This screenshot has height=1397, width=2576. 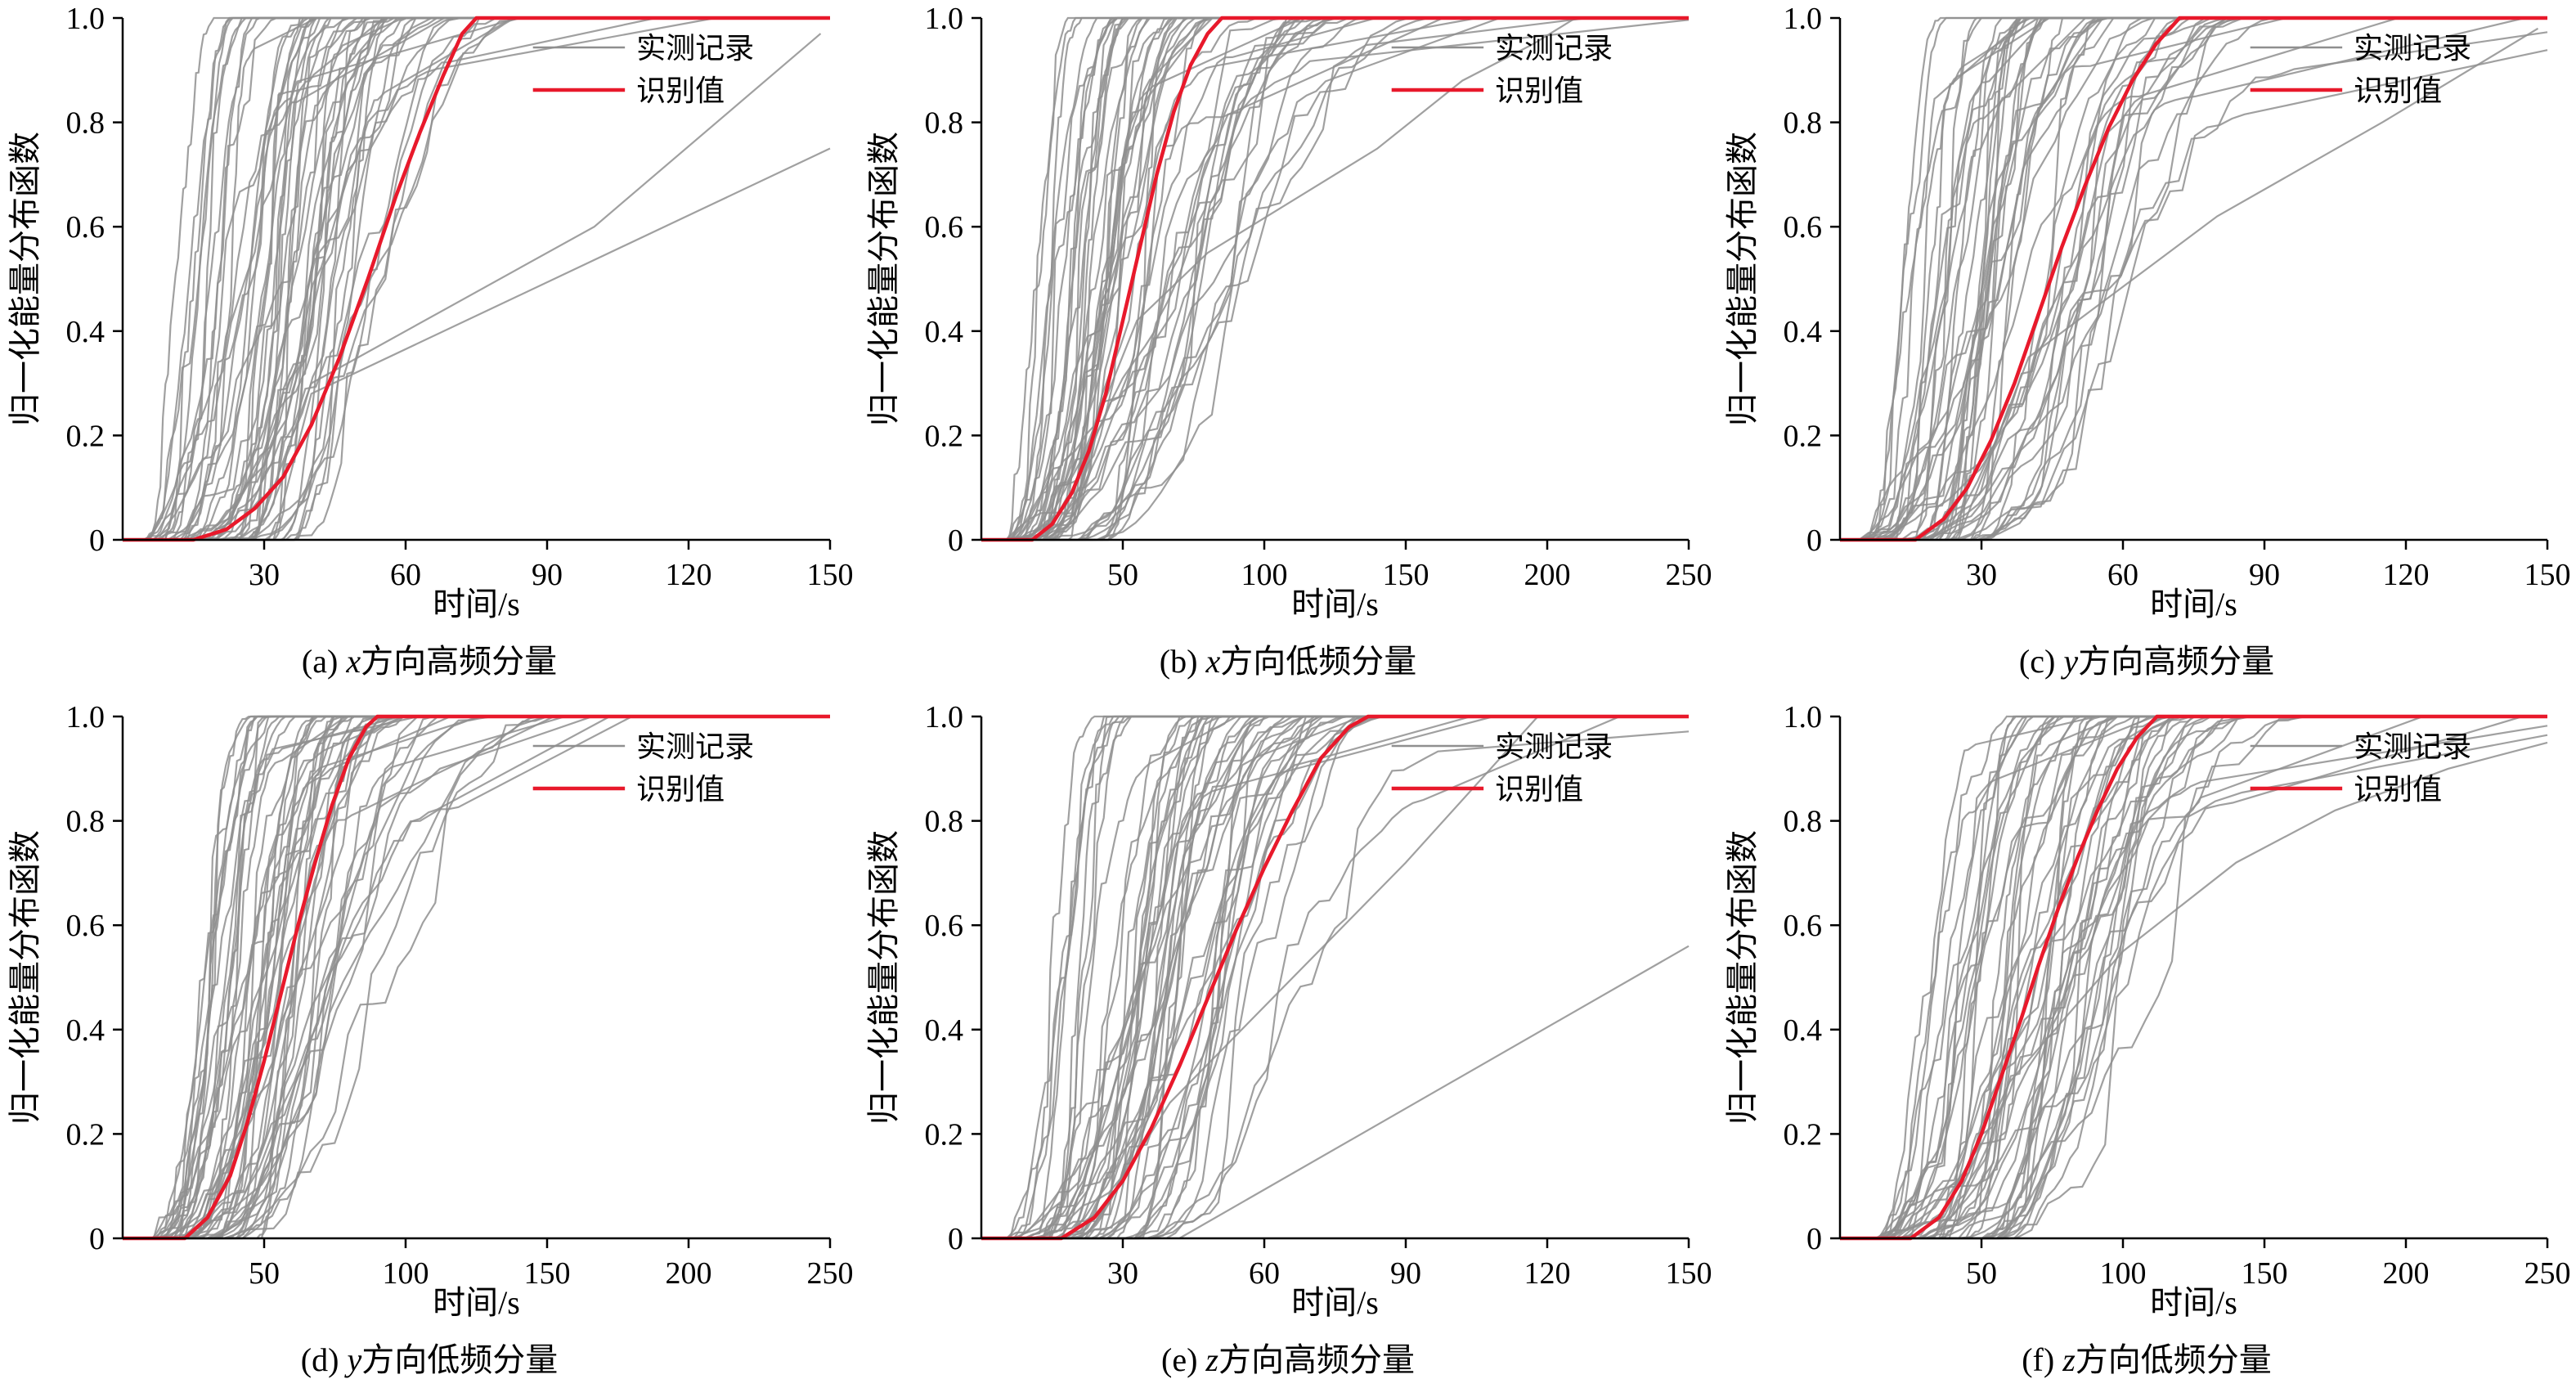 What do you see at coordinates (2264, 575) in the screenshot?
I see `x-tick-label: 90` at bounding box center [2264, 575].